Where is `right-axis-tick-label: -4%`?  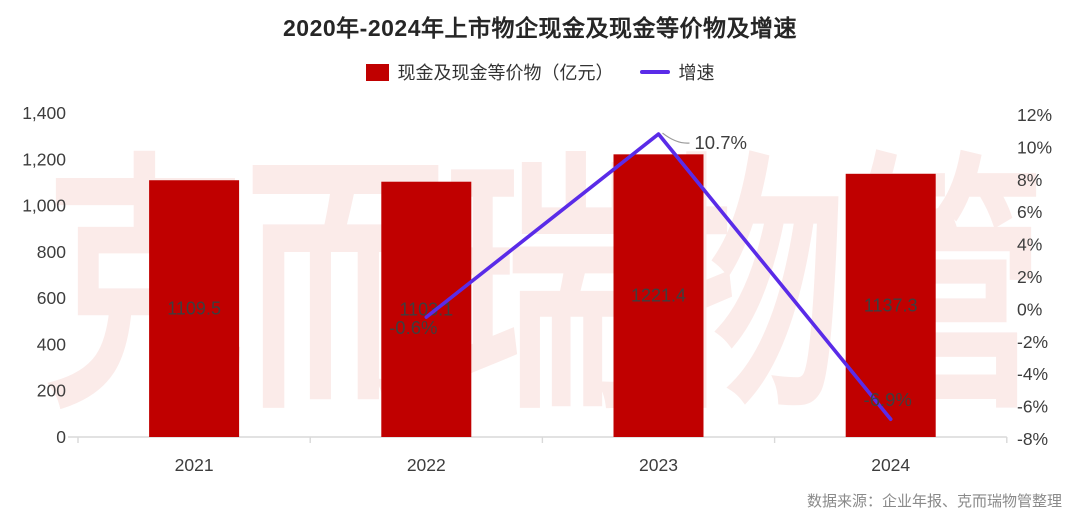 right-axis-tick-label: -4% is located at coordinates (1032, 374).